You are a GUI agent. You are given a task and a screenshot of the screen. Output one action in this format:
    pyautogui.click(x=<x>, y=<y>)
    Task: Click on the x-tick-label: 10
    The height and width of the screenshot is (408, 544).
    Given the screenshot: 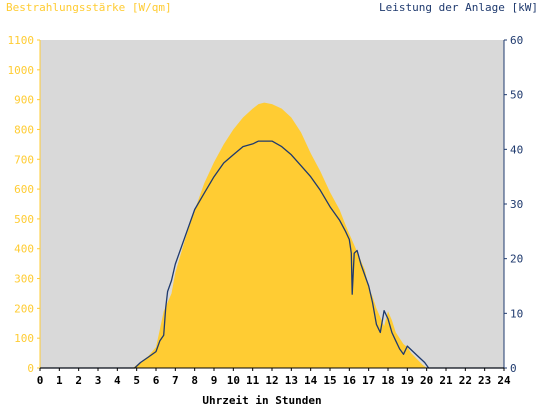 What is the action you would take?
    pyautogui.click(x=233, y=380)
    